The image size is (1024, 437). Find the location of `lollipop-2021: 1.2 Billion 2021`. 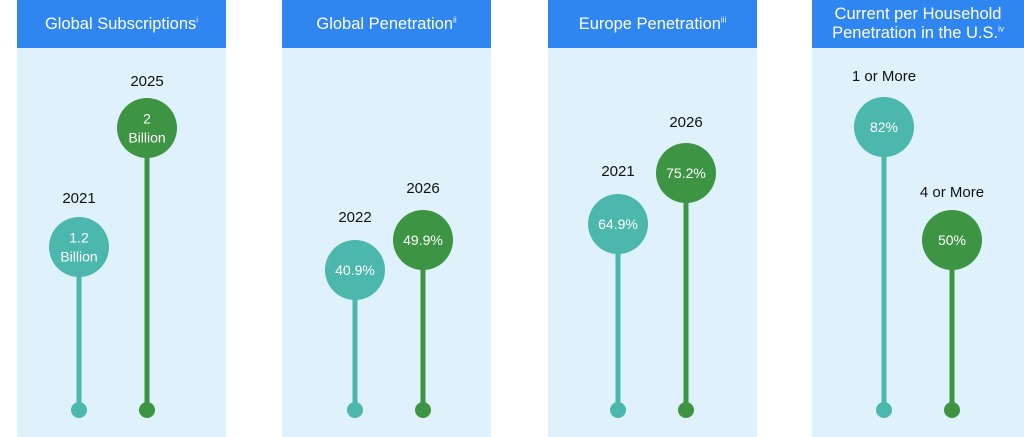

lollipop-2021: 1.2 Billion 2021 is located at coordinates (79, 304).